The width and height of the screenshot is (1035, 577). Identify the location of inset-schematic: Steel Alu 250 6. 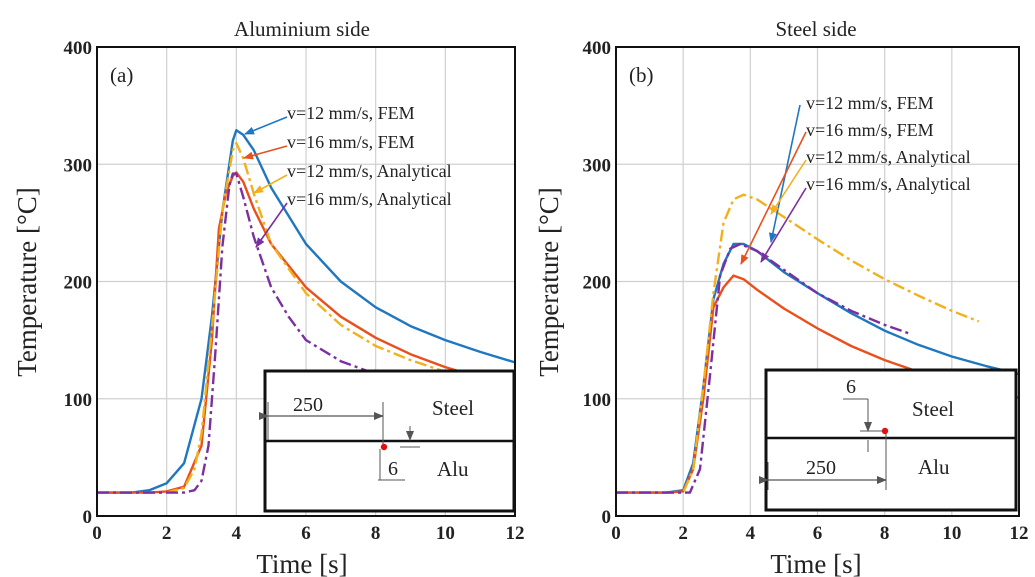
(387, 441).